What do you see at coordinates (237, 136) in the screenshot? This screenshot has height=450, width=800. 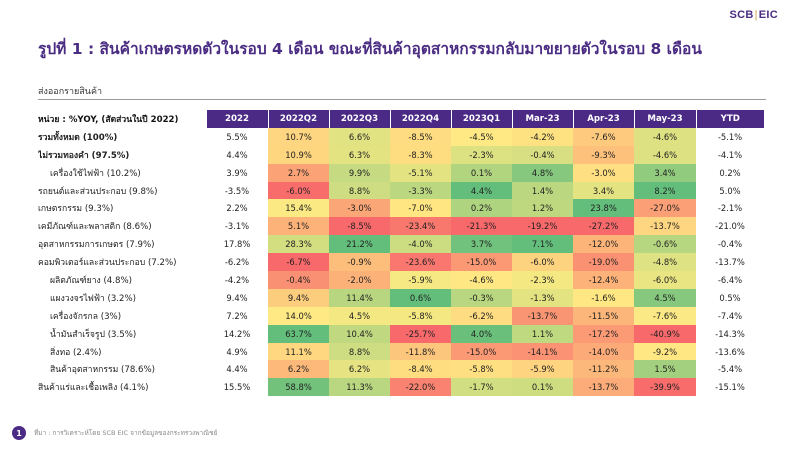 I see `value-cell: 5.5%` at bounding box center [237, 136].